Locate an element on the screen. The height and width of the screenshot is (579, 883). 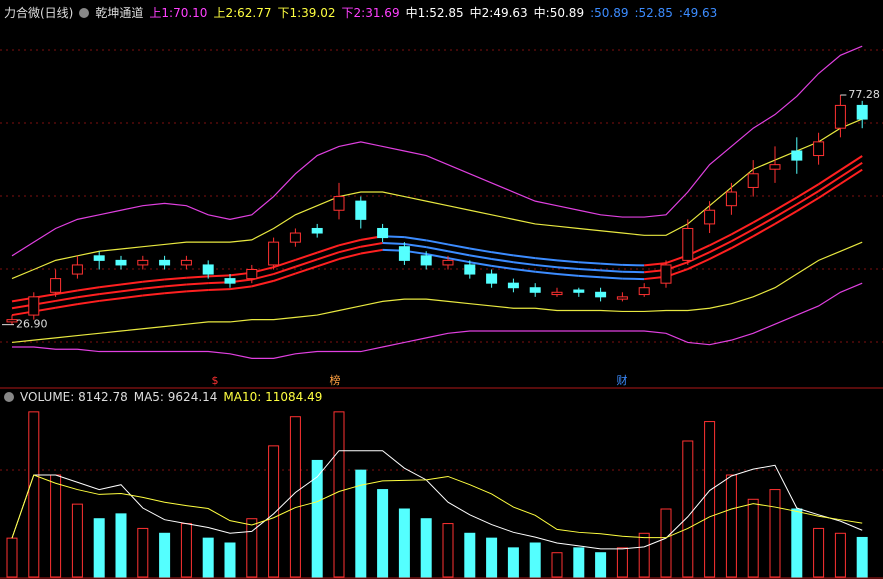
event-marker: $ is located at coordinates (215, 380).